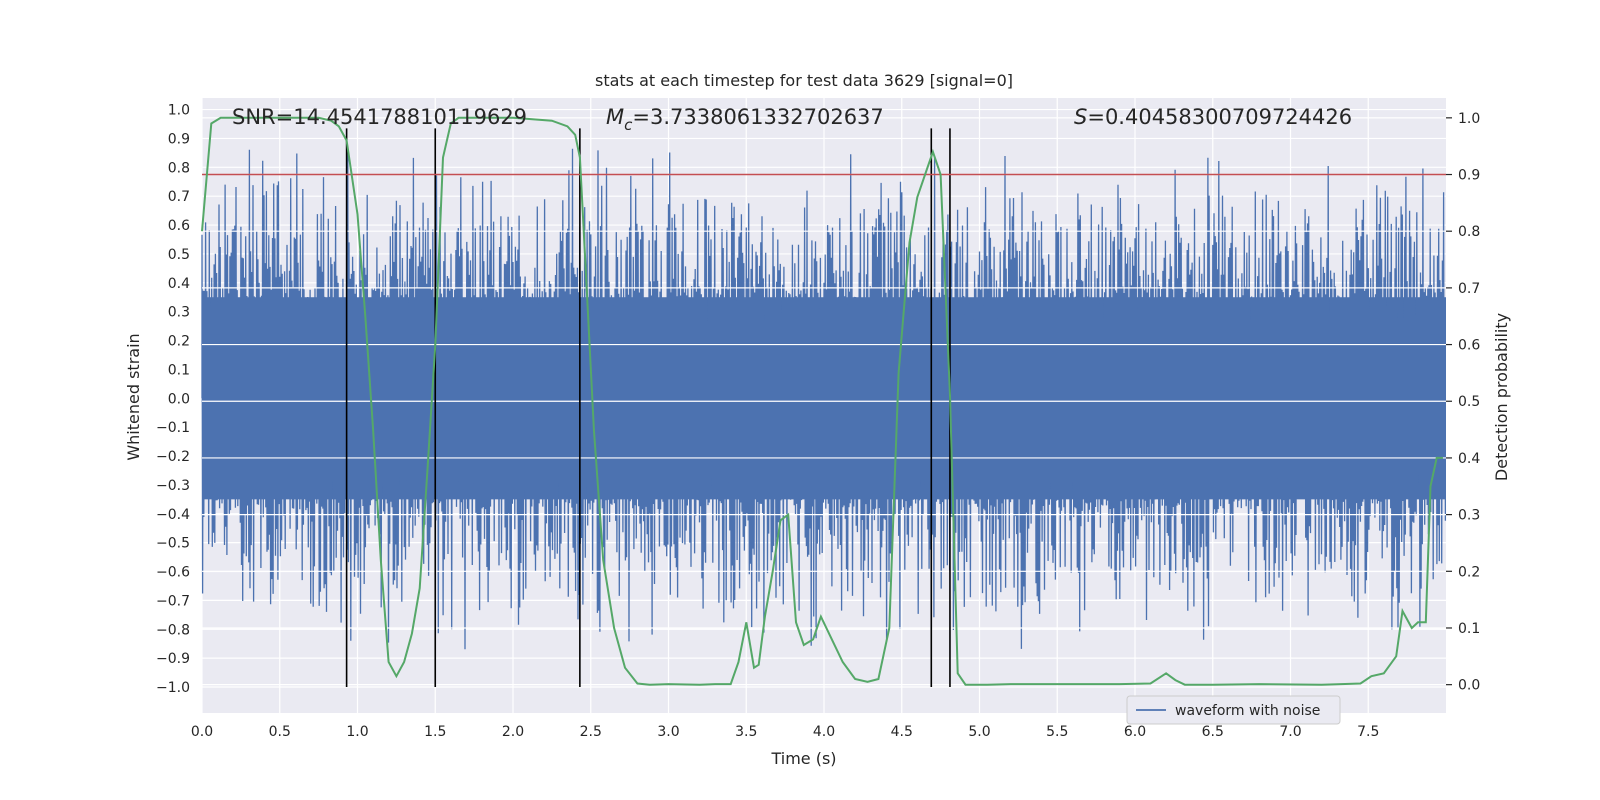 This screenshot has height=800, width=1600. I want to click on y-left-tick-label: 0.7, so click(179, 197).